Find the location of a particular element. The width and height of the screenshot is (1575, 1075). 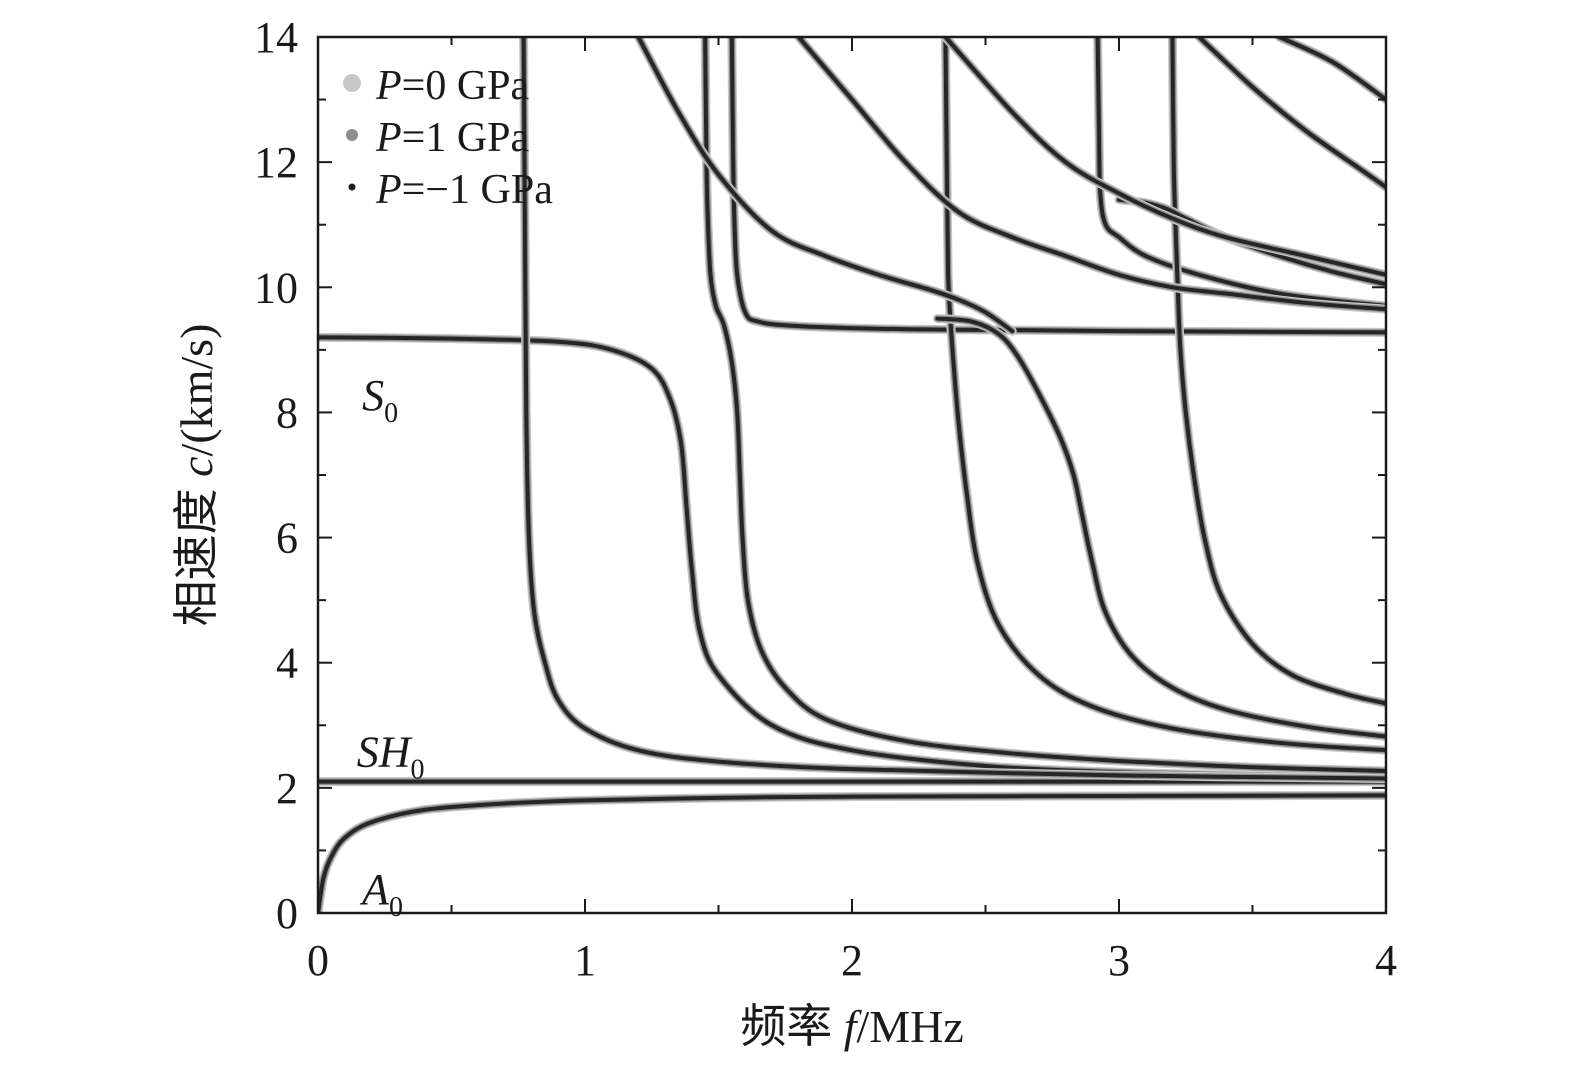

x-tick-label: 0 is located at coordinates (318, 960).